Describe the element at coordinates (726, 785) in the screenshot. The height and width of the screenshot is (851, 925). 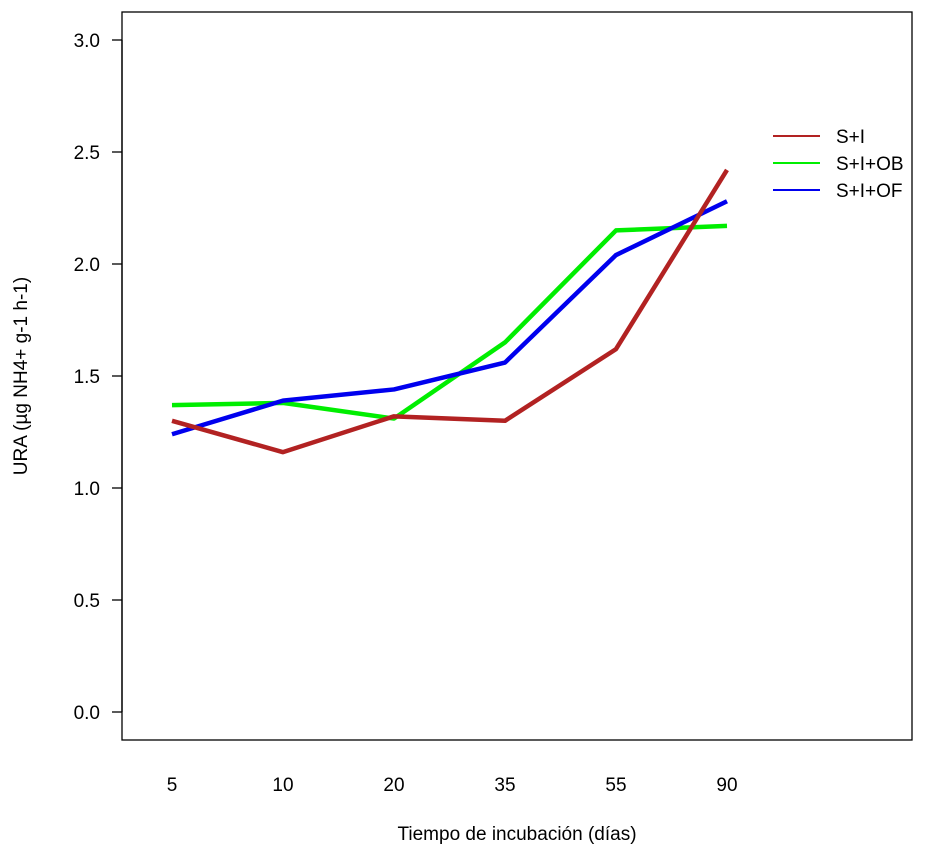
I see `x-tick-label: 90` at that location.